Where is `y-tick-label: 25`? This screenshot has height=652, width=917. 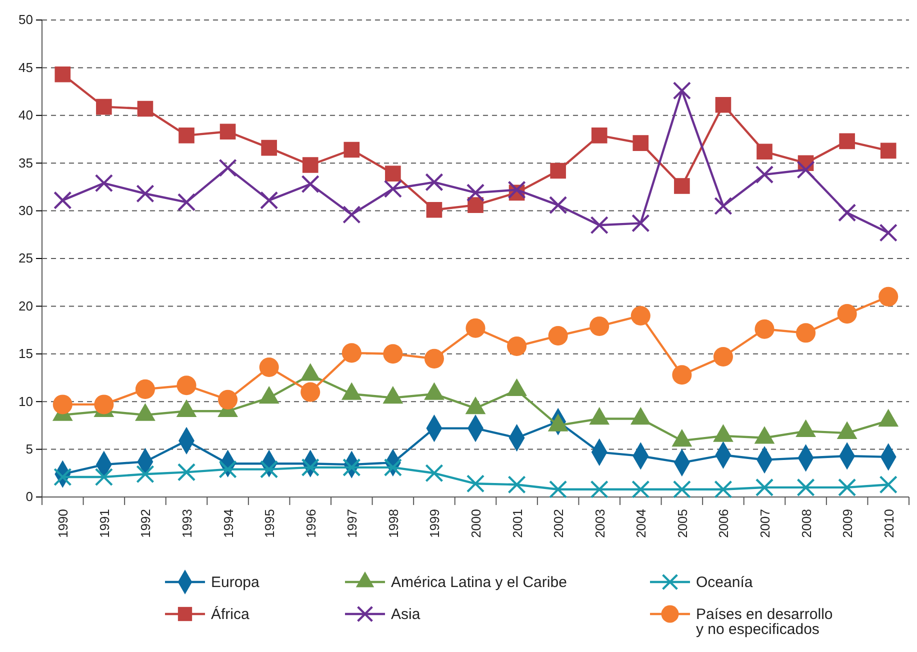
y-tick-label: 25 is located at coordinates (25, 258).